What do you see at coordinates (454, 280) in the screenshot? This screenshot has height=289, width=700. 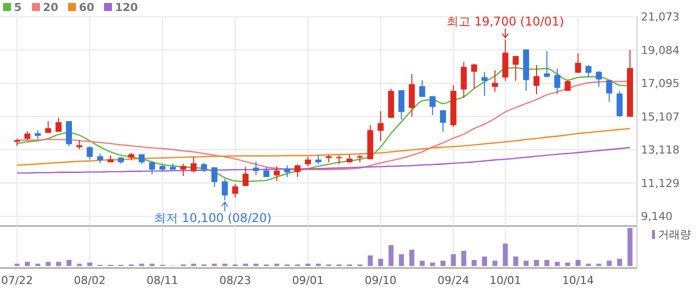 I see `x-tick-label: 09/24` at bounding box center [454, 280].